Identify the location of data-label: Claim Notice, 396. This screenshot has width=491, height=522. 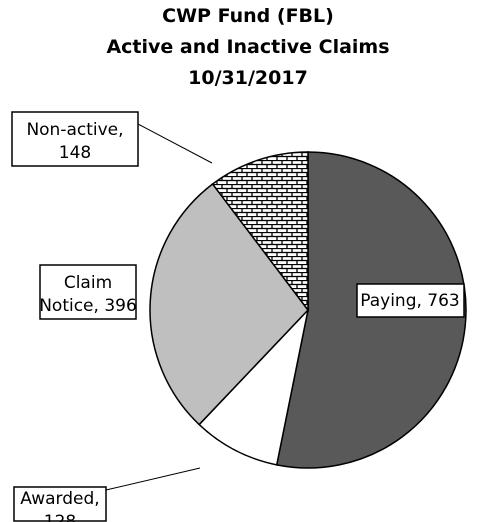
(88, 294).